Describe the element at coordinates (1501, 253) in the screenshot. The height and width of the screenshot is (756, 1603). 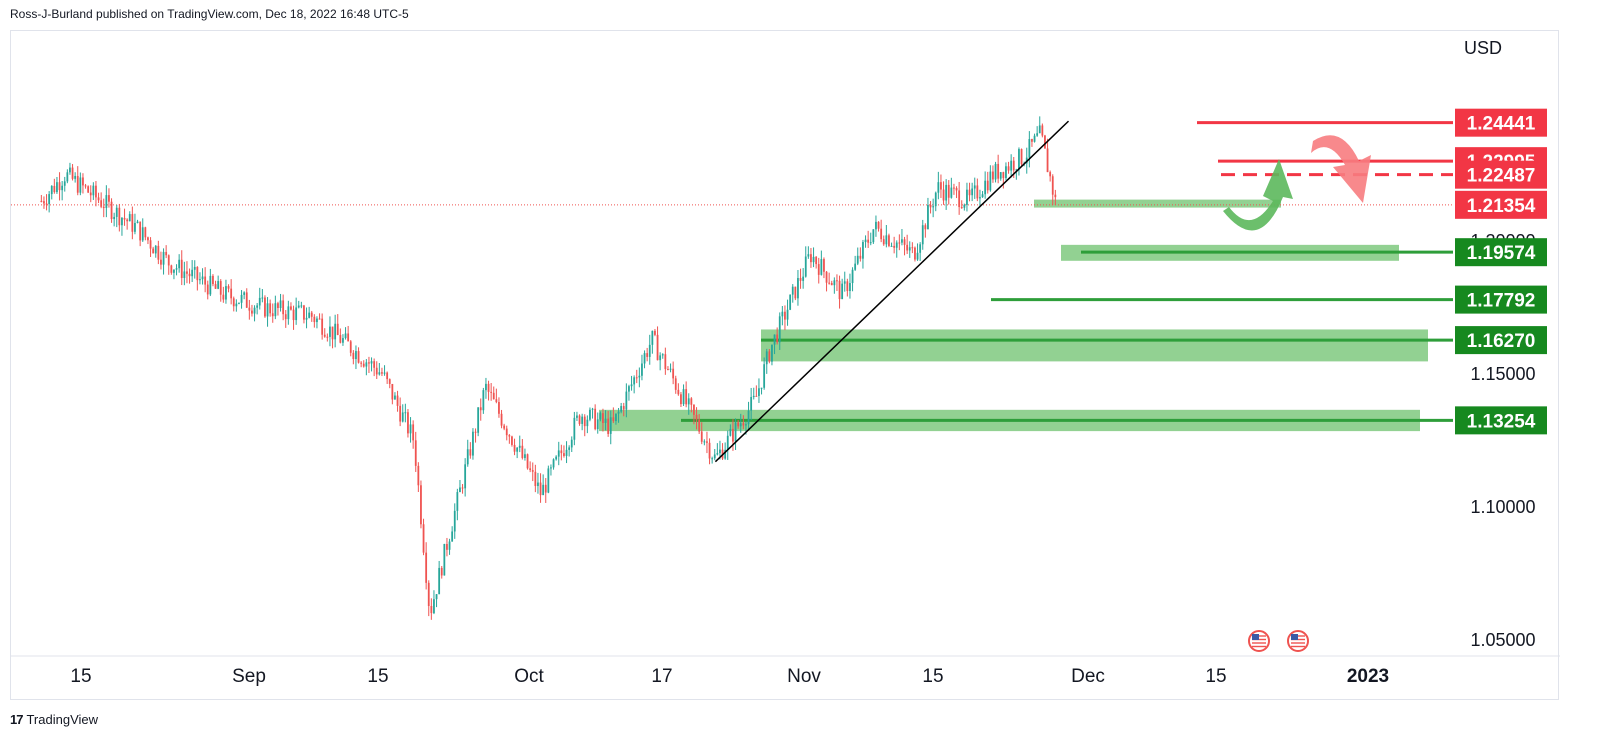
I see `price-label-text: 1.19574` at that location.